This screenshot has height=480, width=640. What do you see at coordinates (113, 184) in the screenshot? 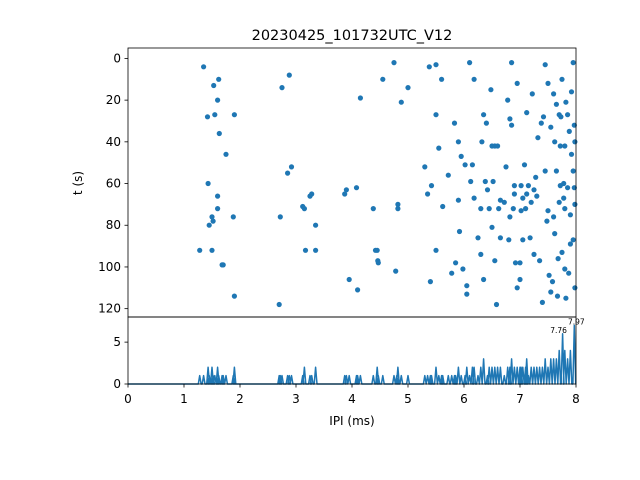
I see `scatter-y-tick-label: 60` at bounding box center [113, 184].